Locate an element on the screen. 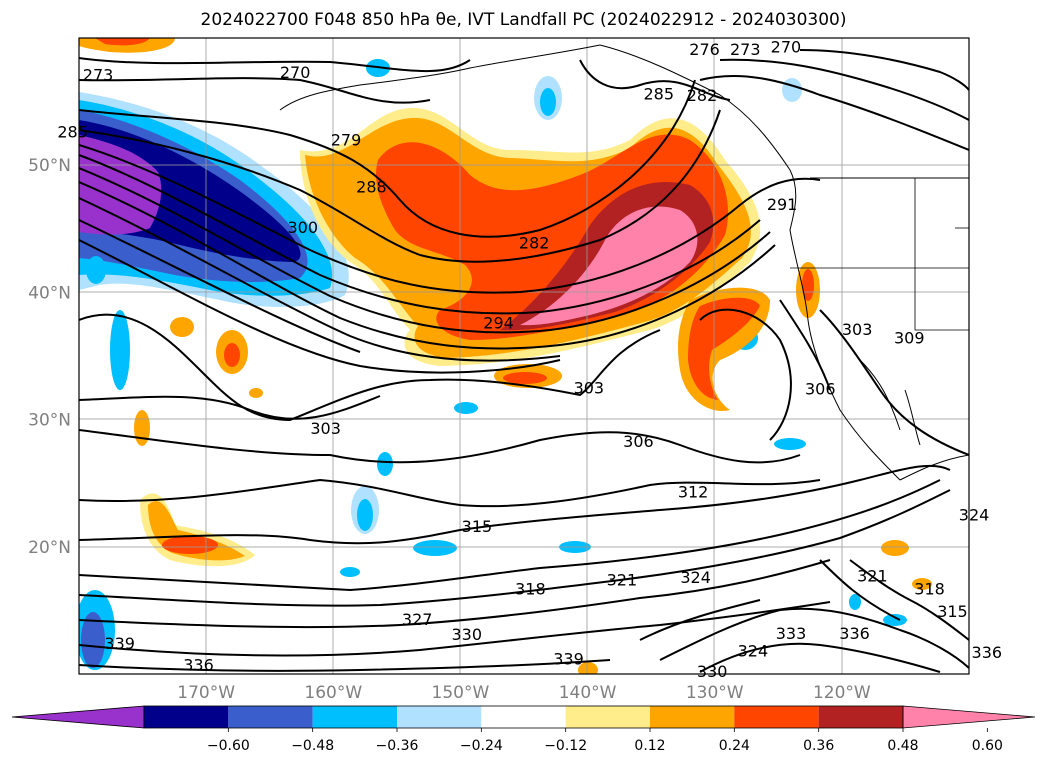 This screenshot has height=767, width=1047. contour-value-label: 312 is located at coordinates (693, 492).